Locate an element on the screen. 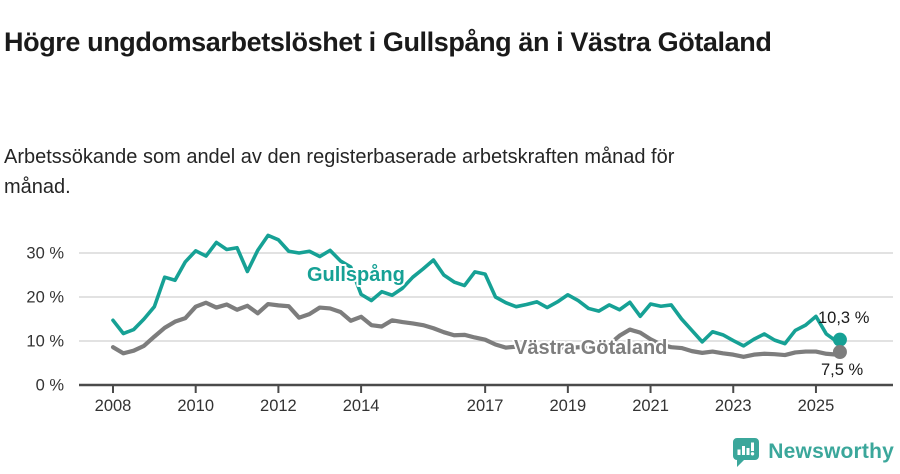 This screenshot has height=474, width=900. y-tick-label: 10 % is located at coordinates (45, 342).